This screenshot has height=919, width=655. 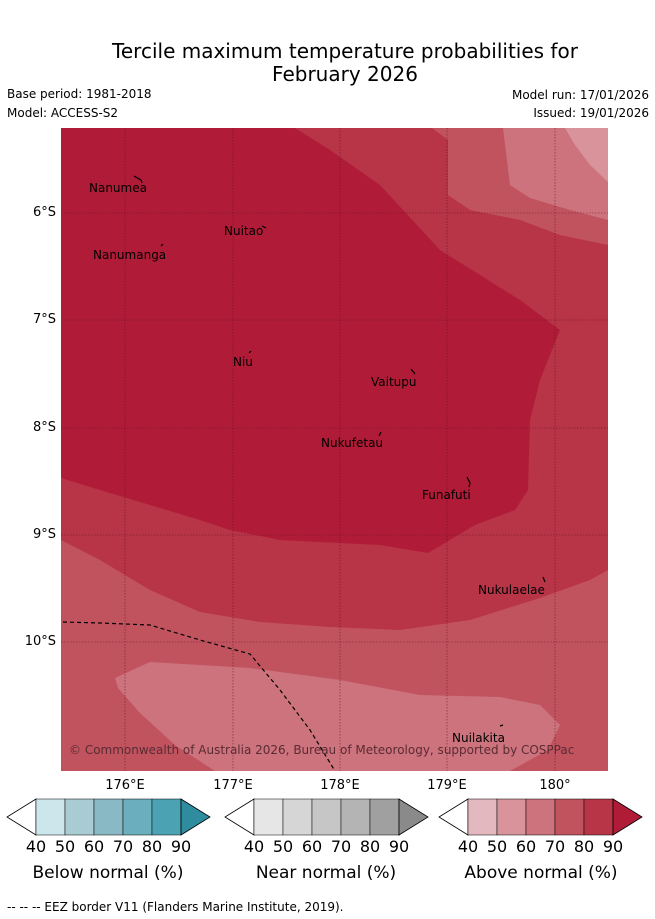 I want to click on colorbar-near-normal: 40 50 60 70 80 90, so click(x=326, y=827).